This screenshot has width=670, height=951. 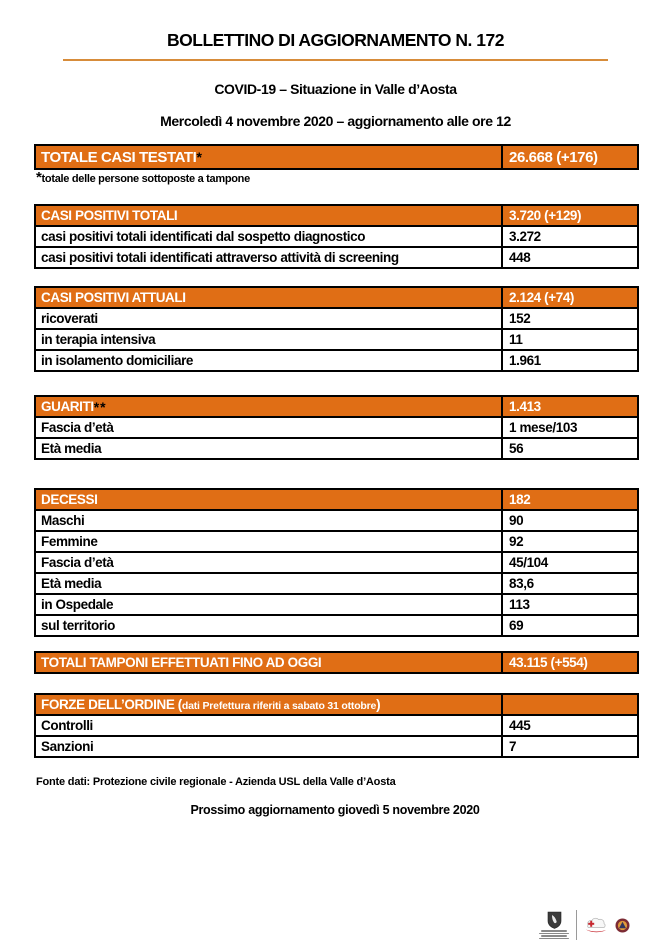 I want to click on table-row: sul territorio 69, so click(x=336, y=625).